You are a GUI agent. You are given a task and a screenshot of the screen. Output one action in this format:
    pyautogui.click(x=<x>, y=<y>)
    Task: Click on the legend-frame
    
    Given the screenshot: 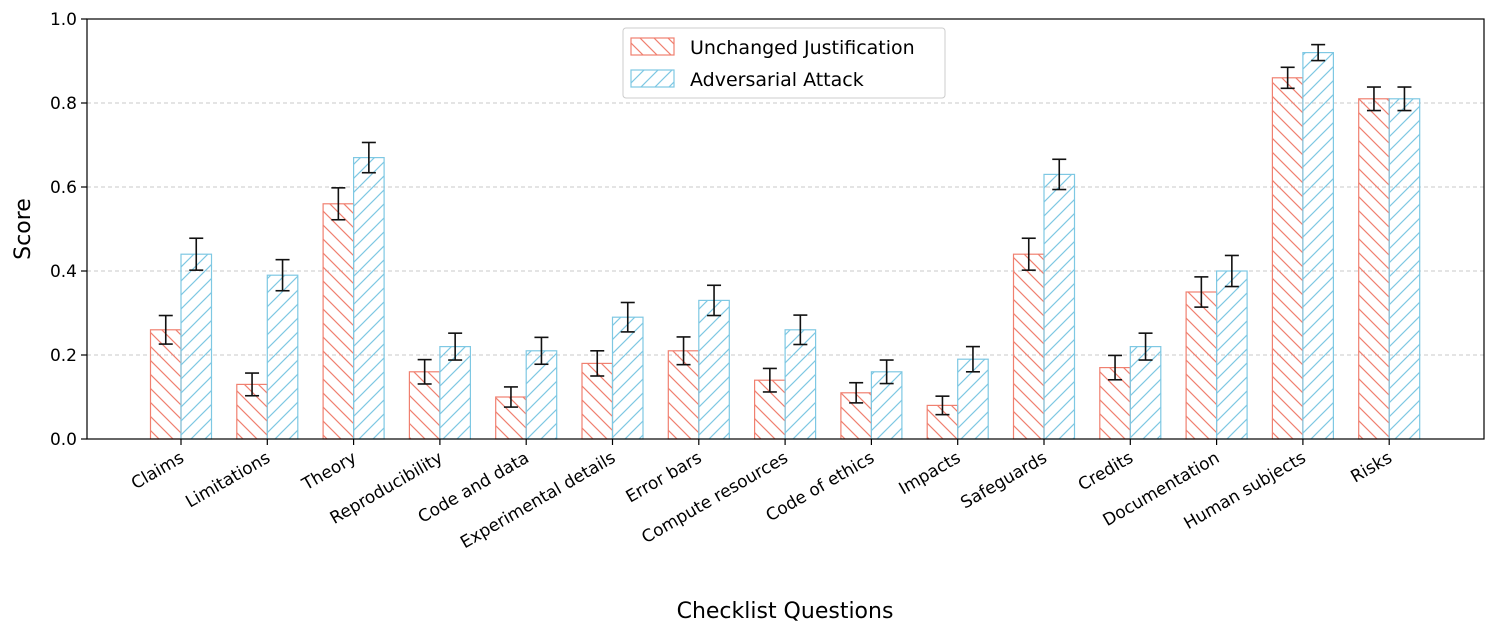 What is the action you would take?
    pyautogui.click(x=784, y=63)
    